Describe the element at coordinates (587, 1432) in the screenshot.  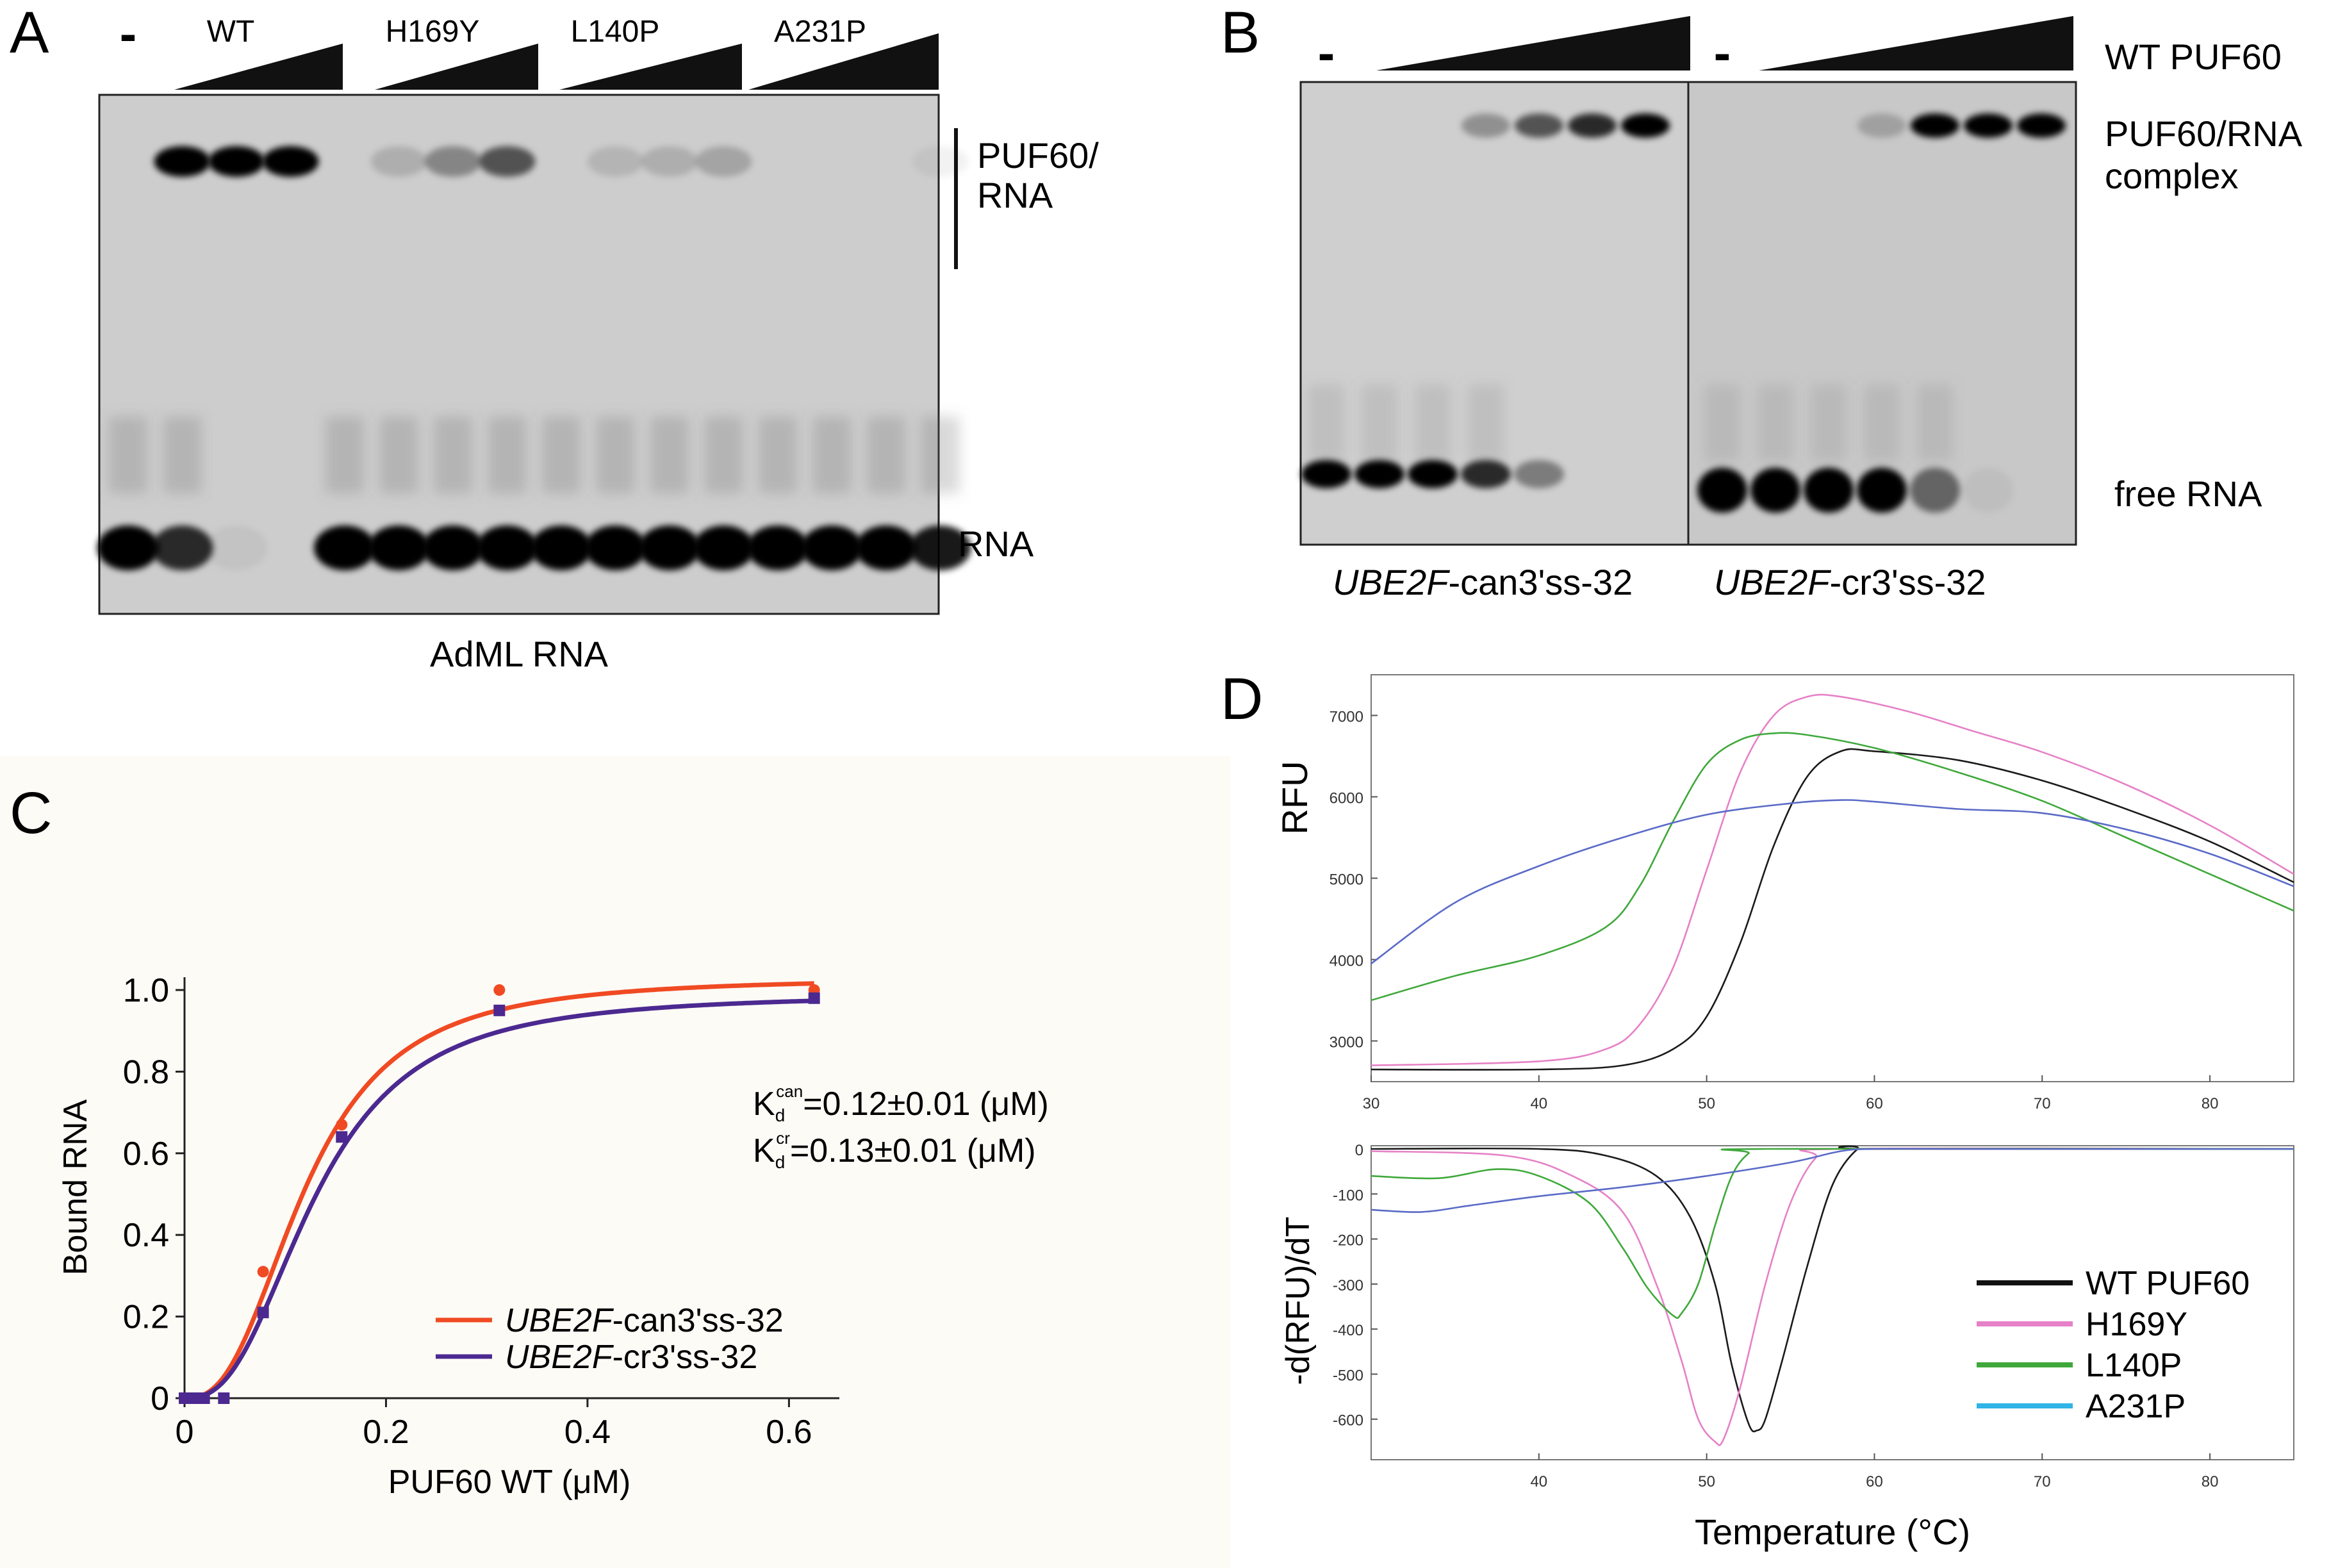
I see `c-x-tick-label: 0.4` at that location.